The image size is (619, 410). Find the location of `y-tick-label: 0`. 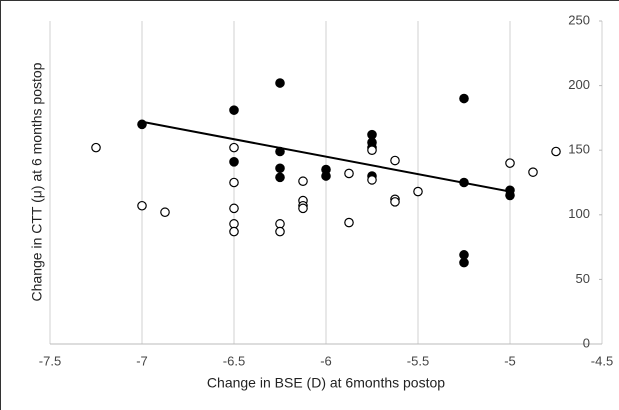

y-tick-label: 0 is located at coordinates (586, 342).